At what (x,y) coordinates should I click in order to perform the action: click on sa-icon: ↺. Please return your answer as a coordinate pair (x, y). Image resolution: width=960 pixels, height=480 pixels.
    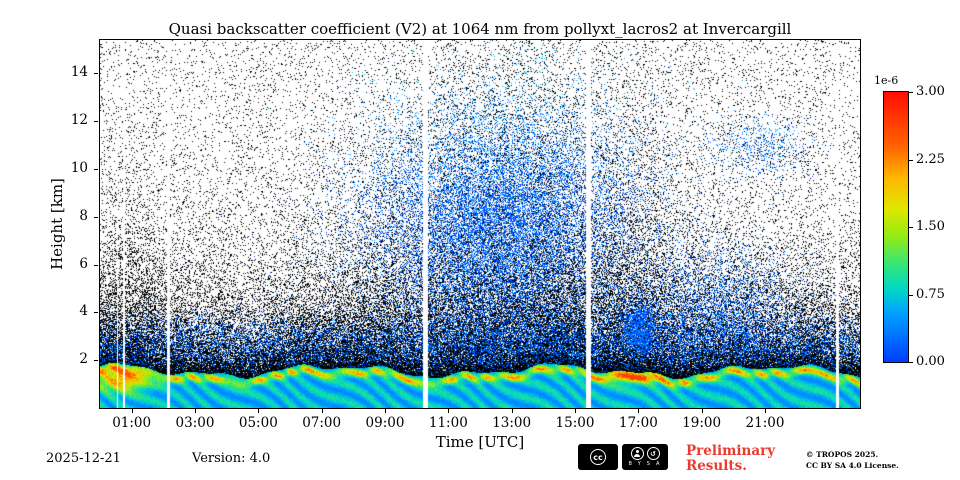
    Looking at the image, I should click on (653, 453).